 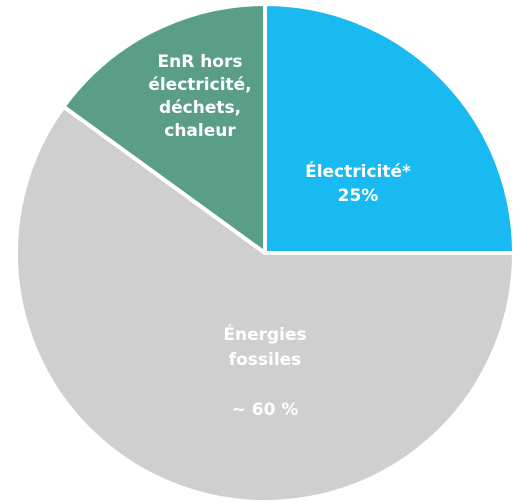 I want to click on slice-label: Électricité*, so click(x=358, y=171).